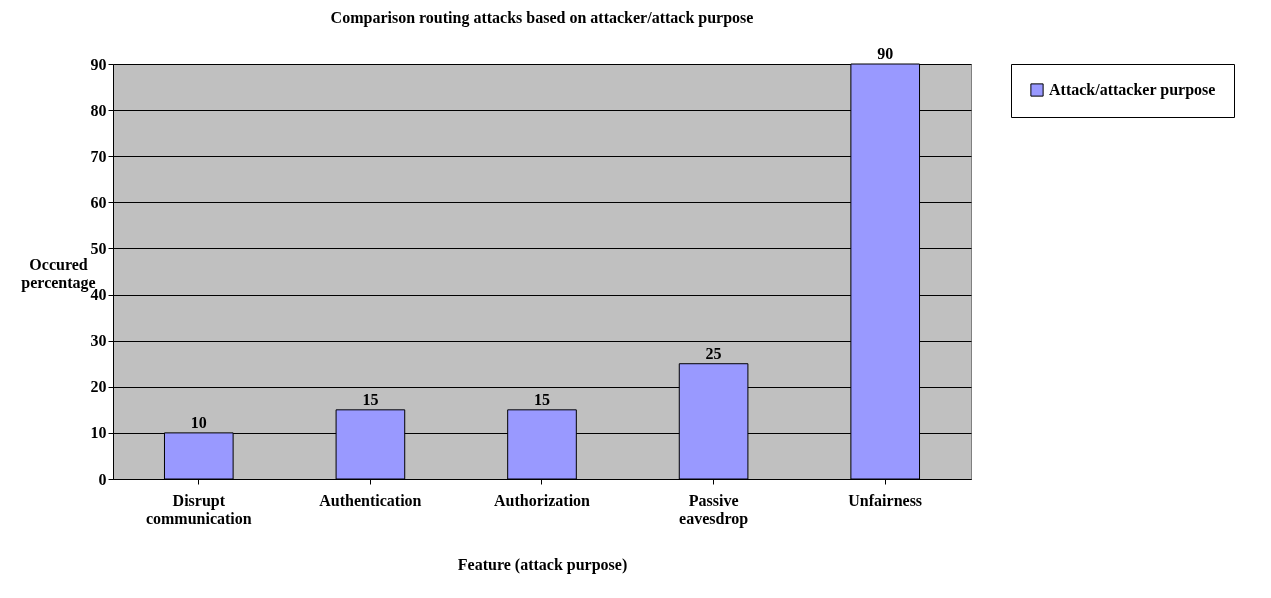 Image resolution: width=1271 pixels, height=598 pixels. Describe the element at coordinates (98, 248) in the screenshot. I see `y-tick-label: 50` at that location.